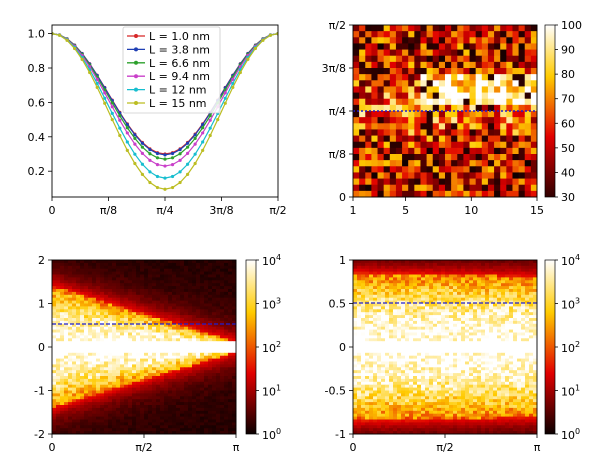  Describe the element at coordinates (43, 347) in the screenshot. I see `panel-c-y-axis: 210-1-2` at that location.